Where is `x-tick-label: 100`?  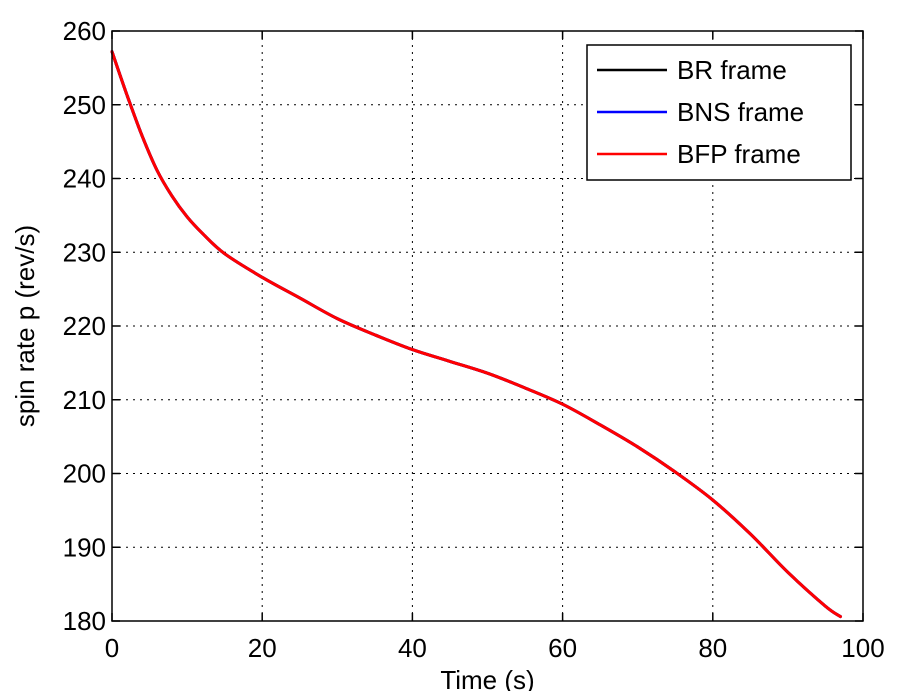
x-tick-label: 100 is located at coordinates (862, 648).